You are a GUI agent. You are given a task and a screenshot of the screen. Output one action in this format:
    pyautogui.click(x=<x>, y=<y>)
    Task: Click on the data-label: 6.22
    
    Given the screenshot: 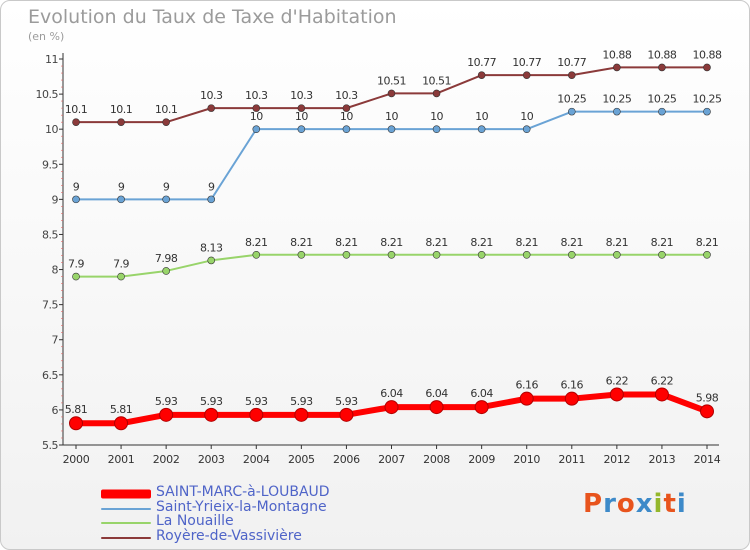 What is the action you would take?
    pyautogui.click(x=662, y=380)
    